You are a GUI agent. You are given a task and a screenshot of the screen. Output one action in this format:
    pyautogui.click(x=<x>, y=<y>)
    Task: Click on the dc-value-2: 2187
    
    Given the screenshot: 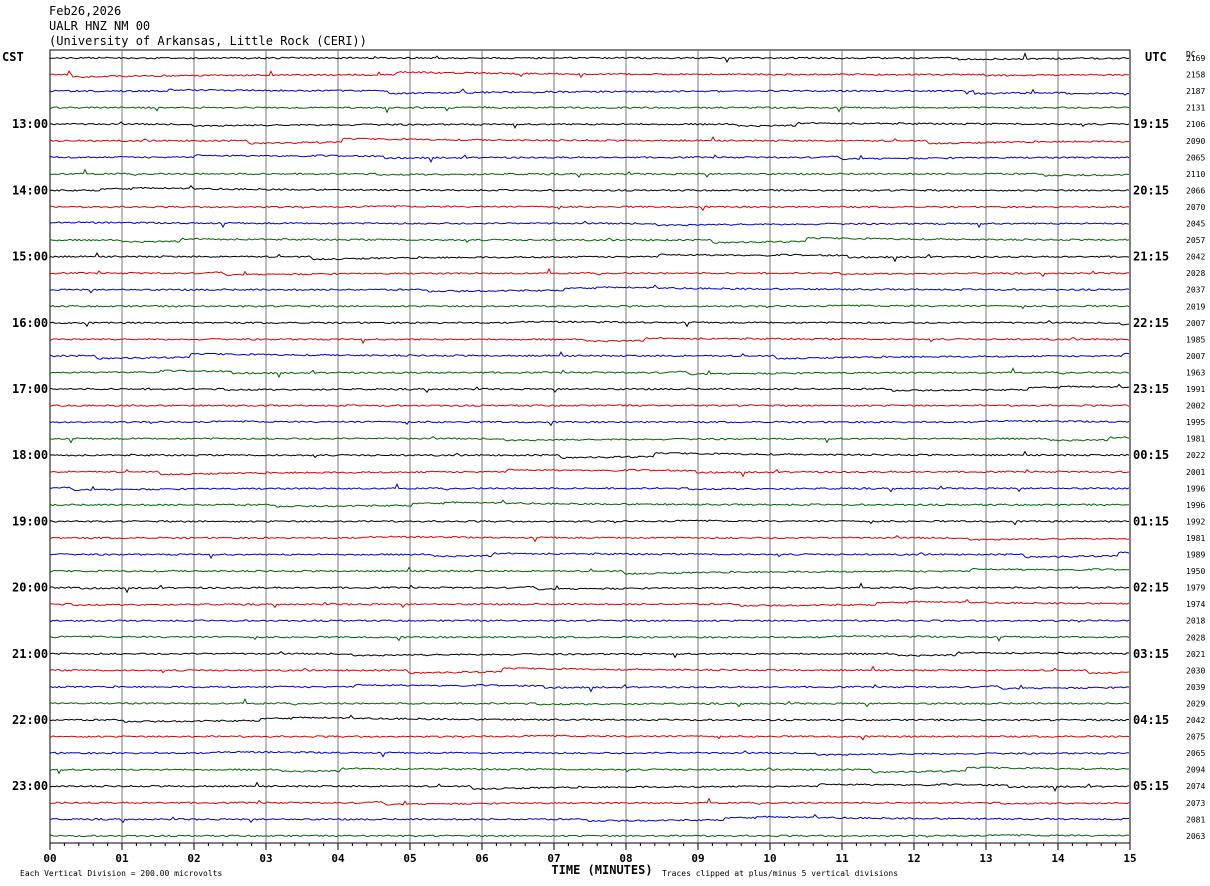 What is the action you would take?
    pyautogui.click(x=1195, y=91)
    